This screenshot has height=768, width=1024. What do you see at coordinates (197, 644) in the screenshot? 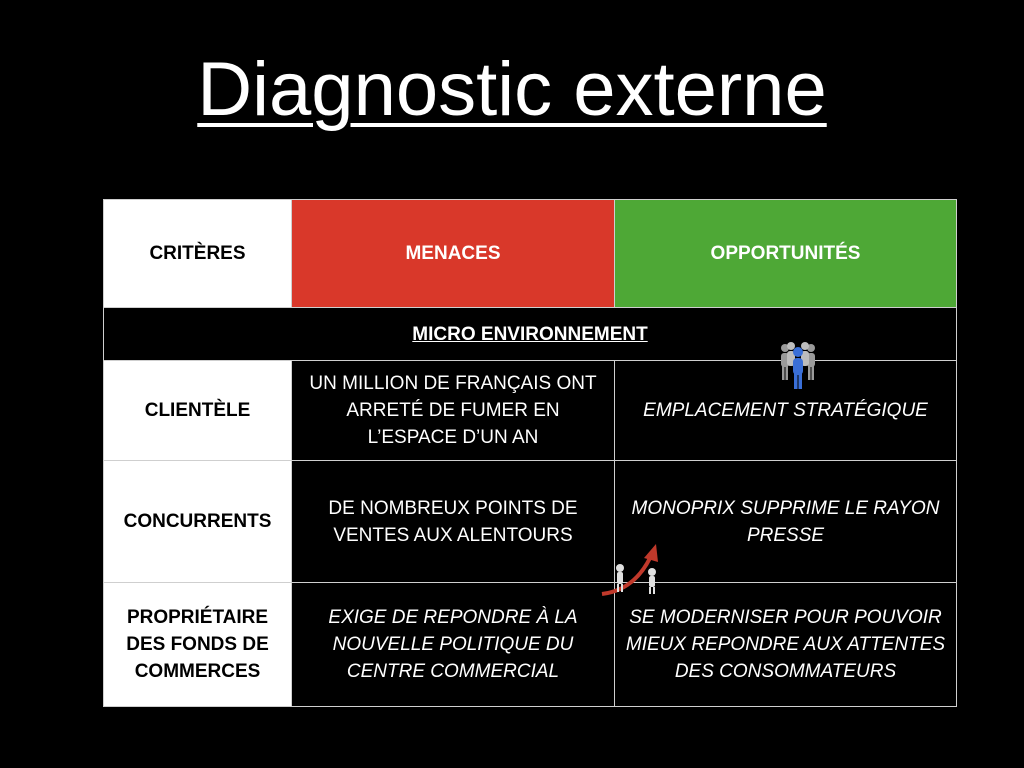
I see `criterion-cell: PROPRIÉTAIRE DES FONDS DE COMMERCES` at bounding box center [197, 644].